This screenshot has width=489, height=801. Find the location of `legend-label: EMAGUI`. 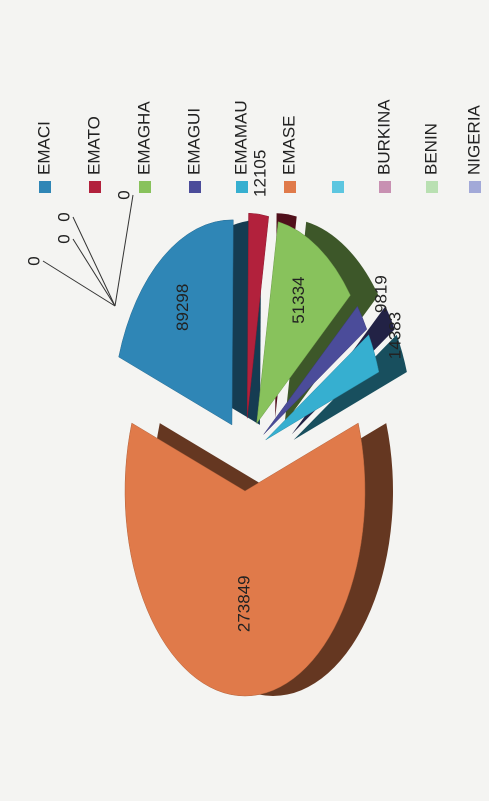

legend-label: EMAGUI is located at coordinates (193, 141).